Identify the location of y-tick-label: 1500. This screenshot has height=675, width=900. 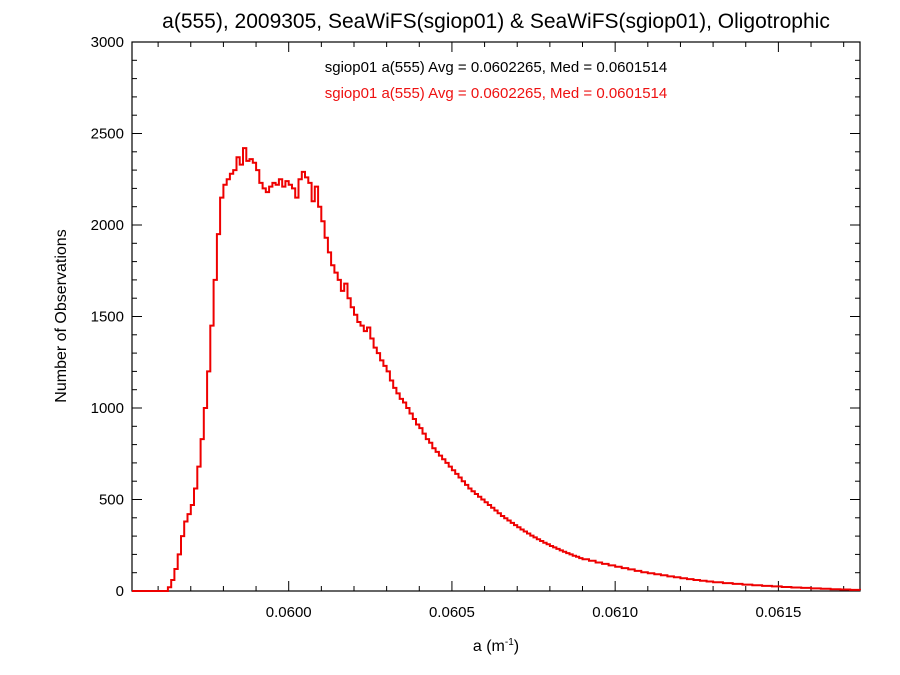
(107, 317).